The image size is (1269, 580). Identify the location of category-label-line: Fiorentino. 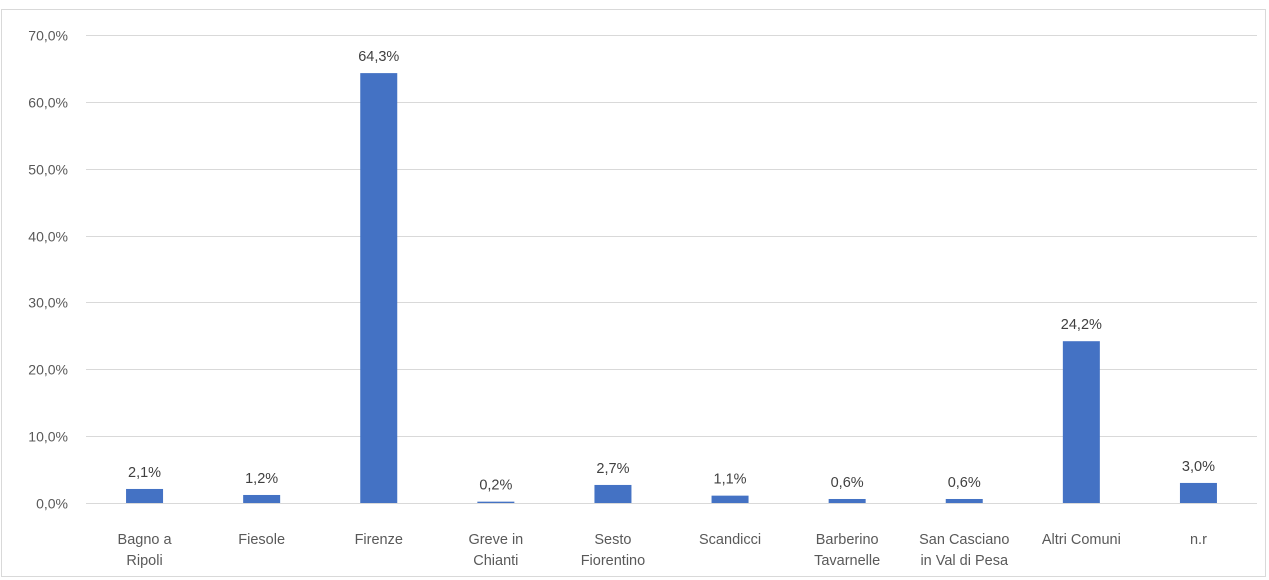
(613, 561).